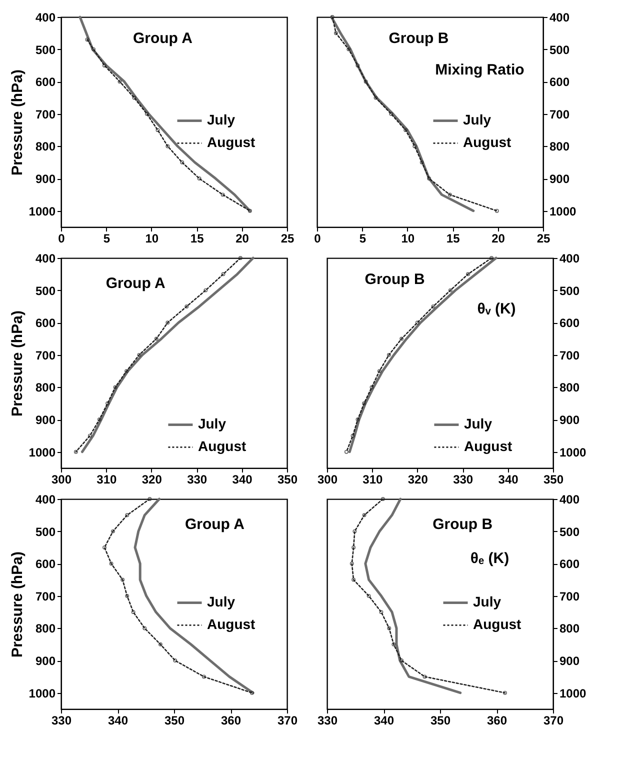  Describe the element at coordinates (479, 70) in the screenshot. I see `annotation: Mixing Ratio` at that location.